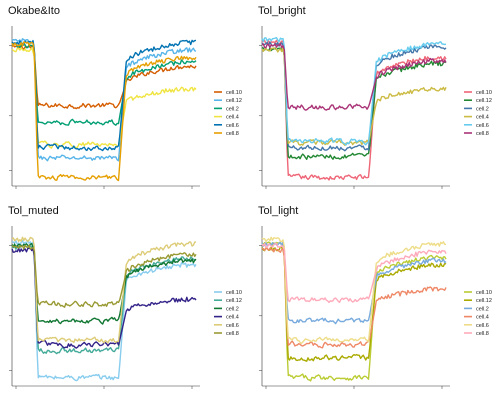  I want to click on panel-title: Tol_bright, so click(282, 11).